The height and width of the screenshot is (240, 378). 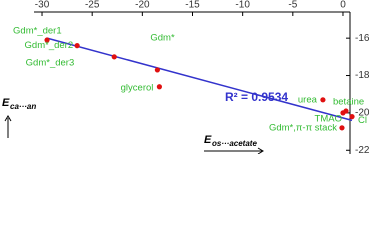 I want to click on point-label: Gdm*_der3, so click(x=50, y=62).